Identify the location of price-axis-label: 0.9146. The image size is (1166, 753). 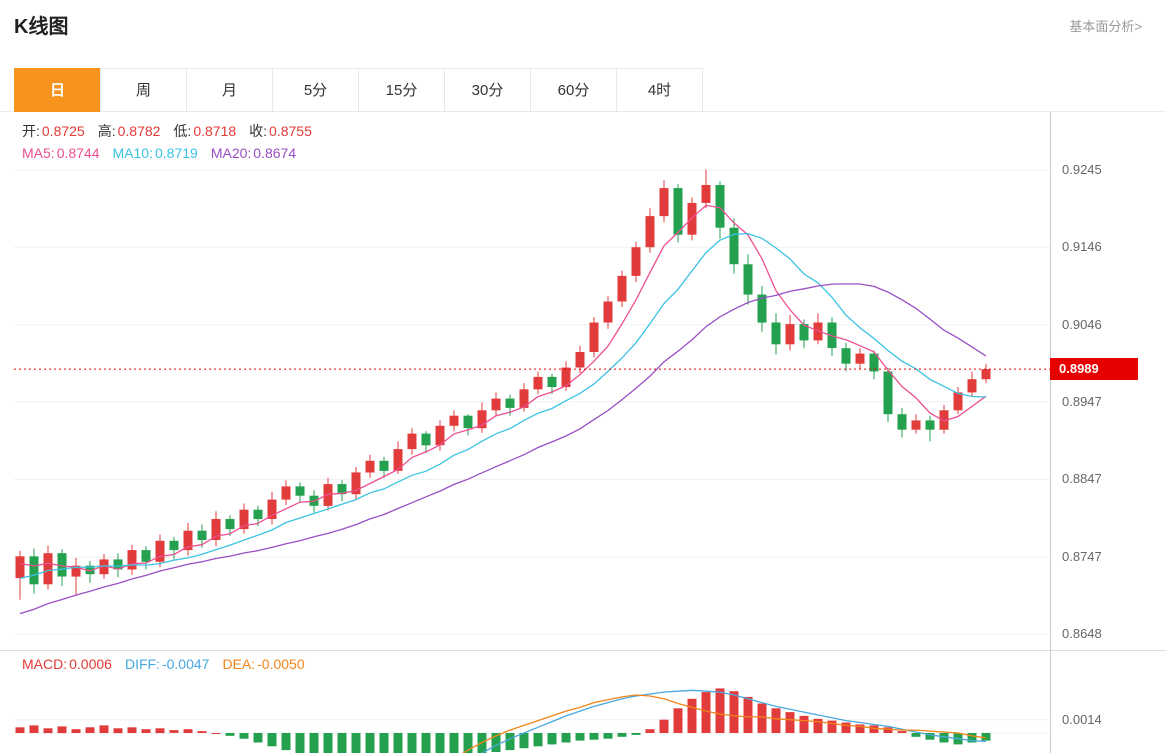
(1082, 247).